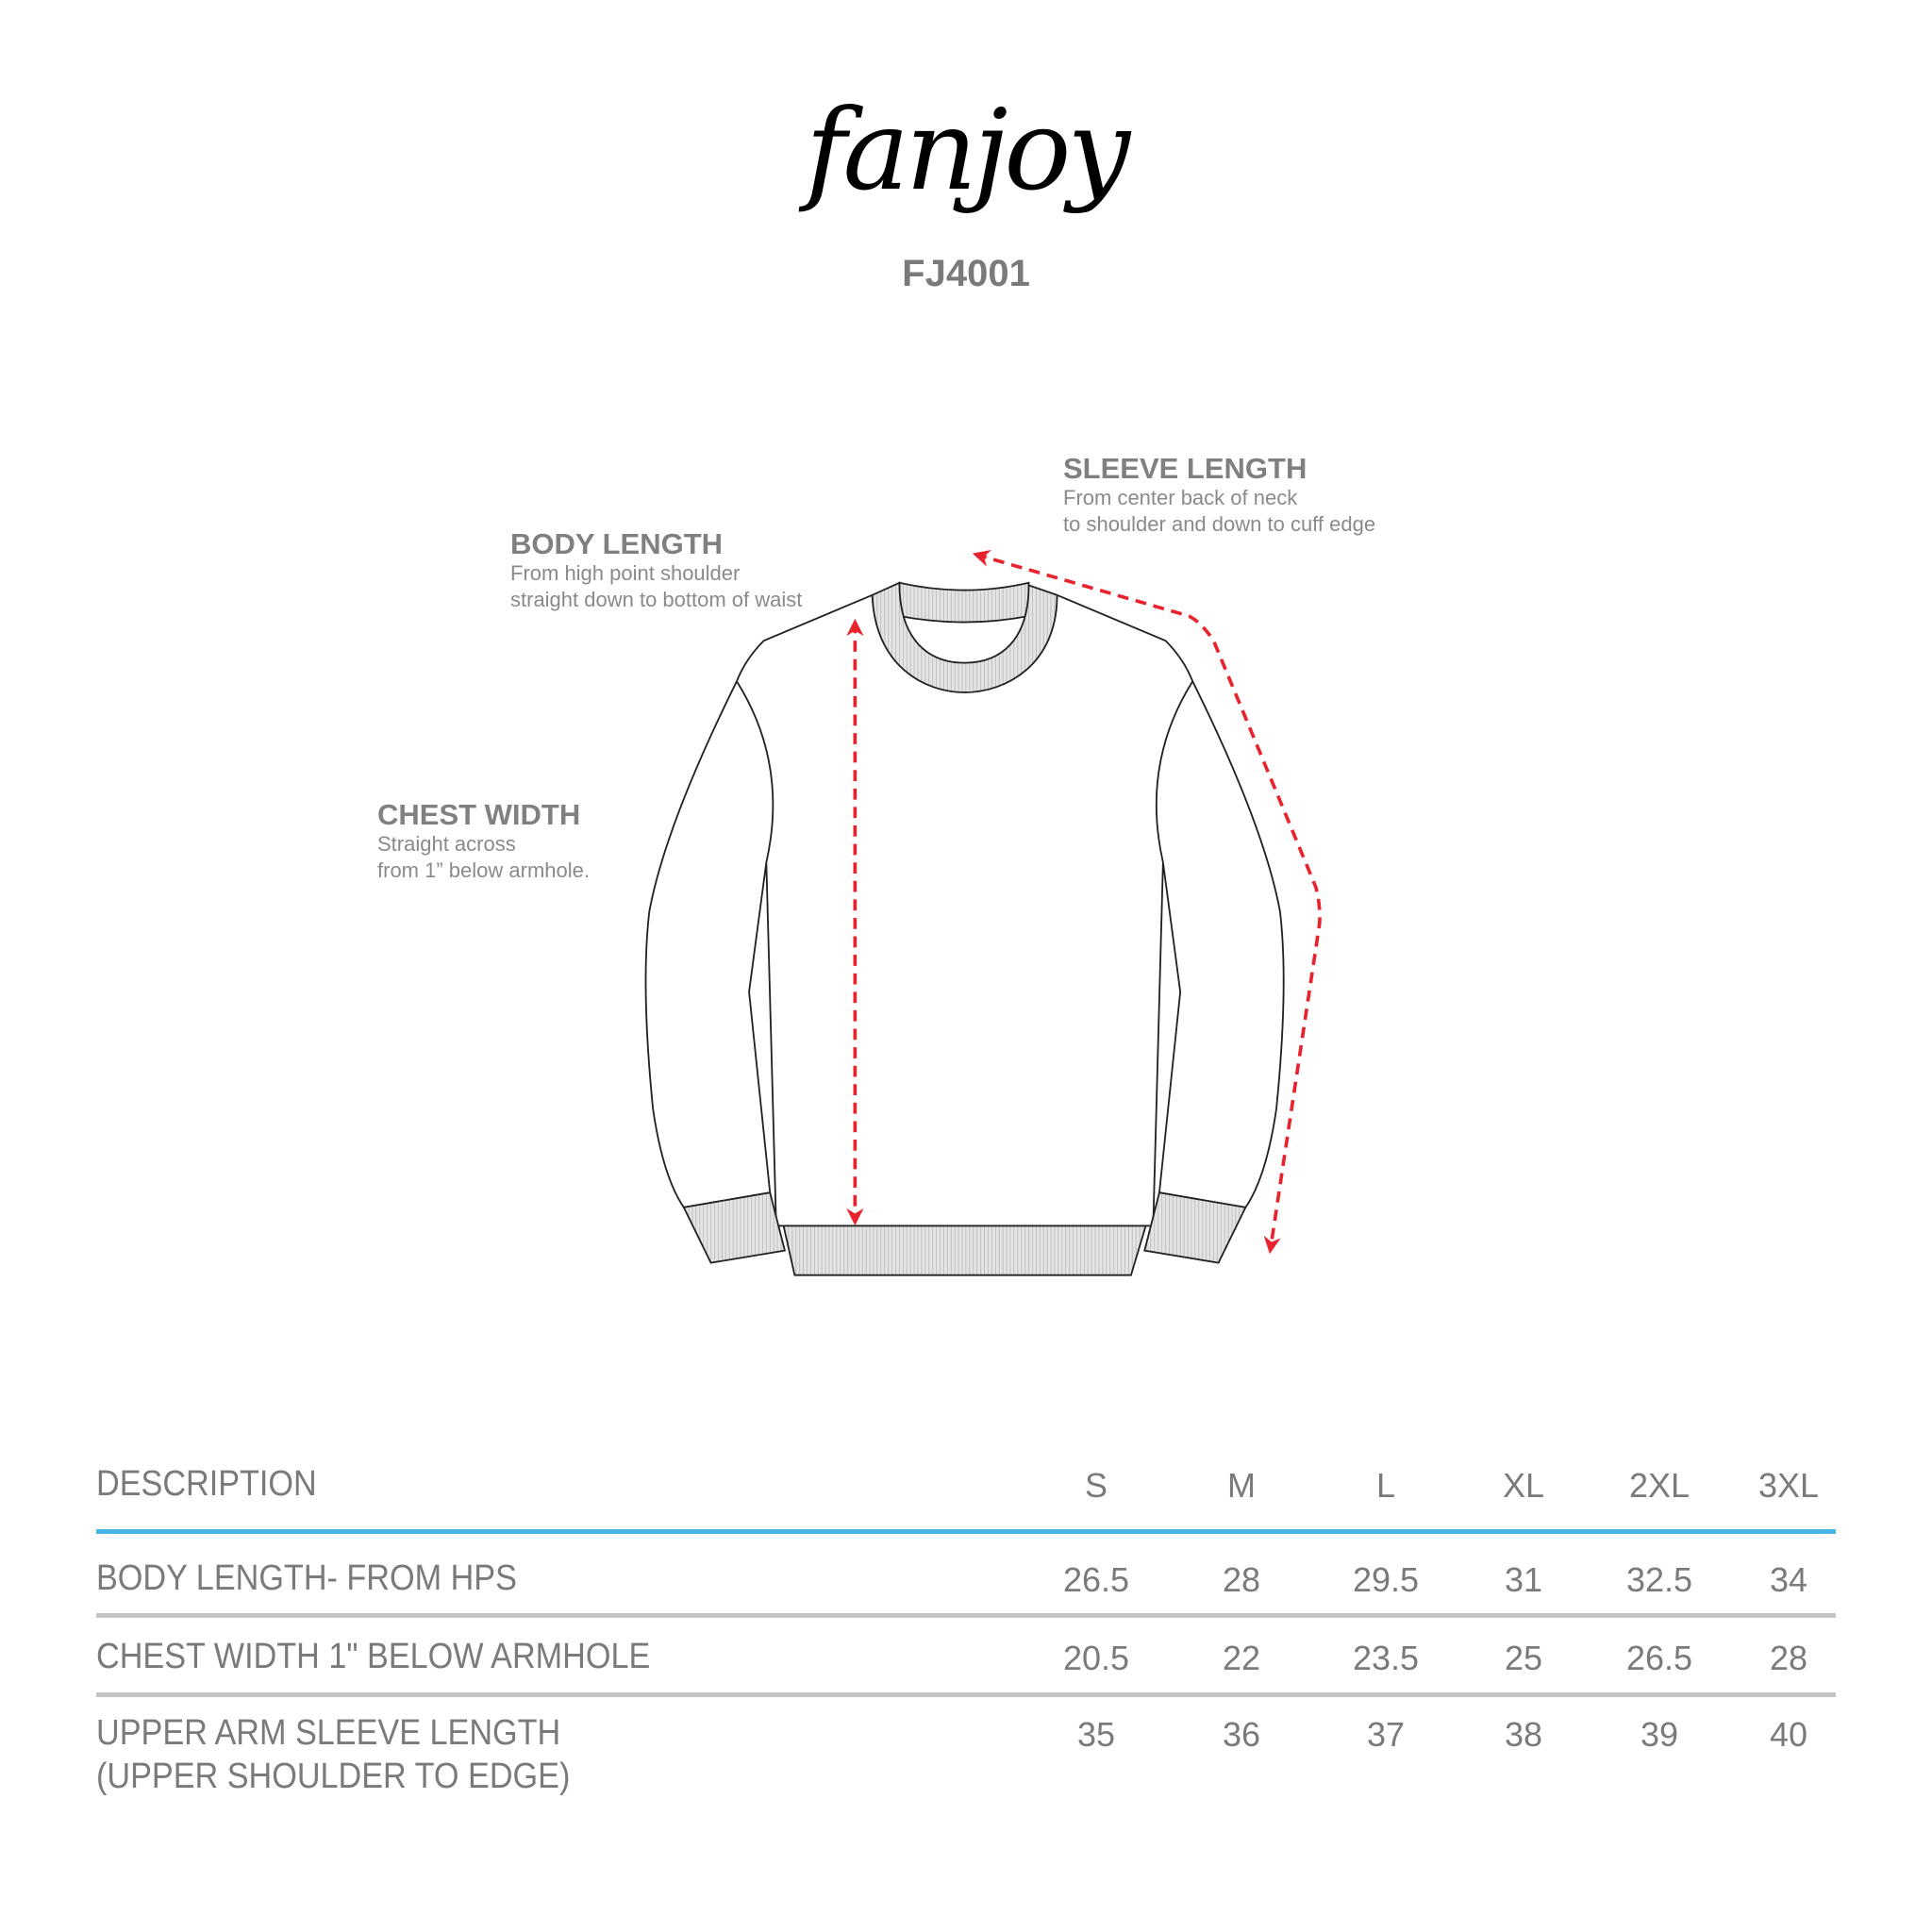 The height and width of the screenshot is (1932, 1932). Describe the element at coordinates (1660, 1735) in the screenshot. I see `size-value: 39` at that location.